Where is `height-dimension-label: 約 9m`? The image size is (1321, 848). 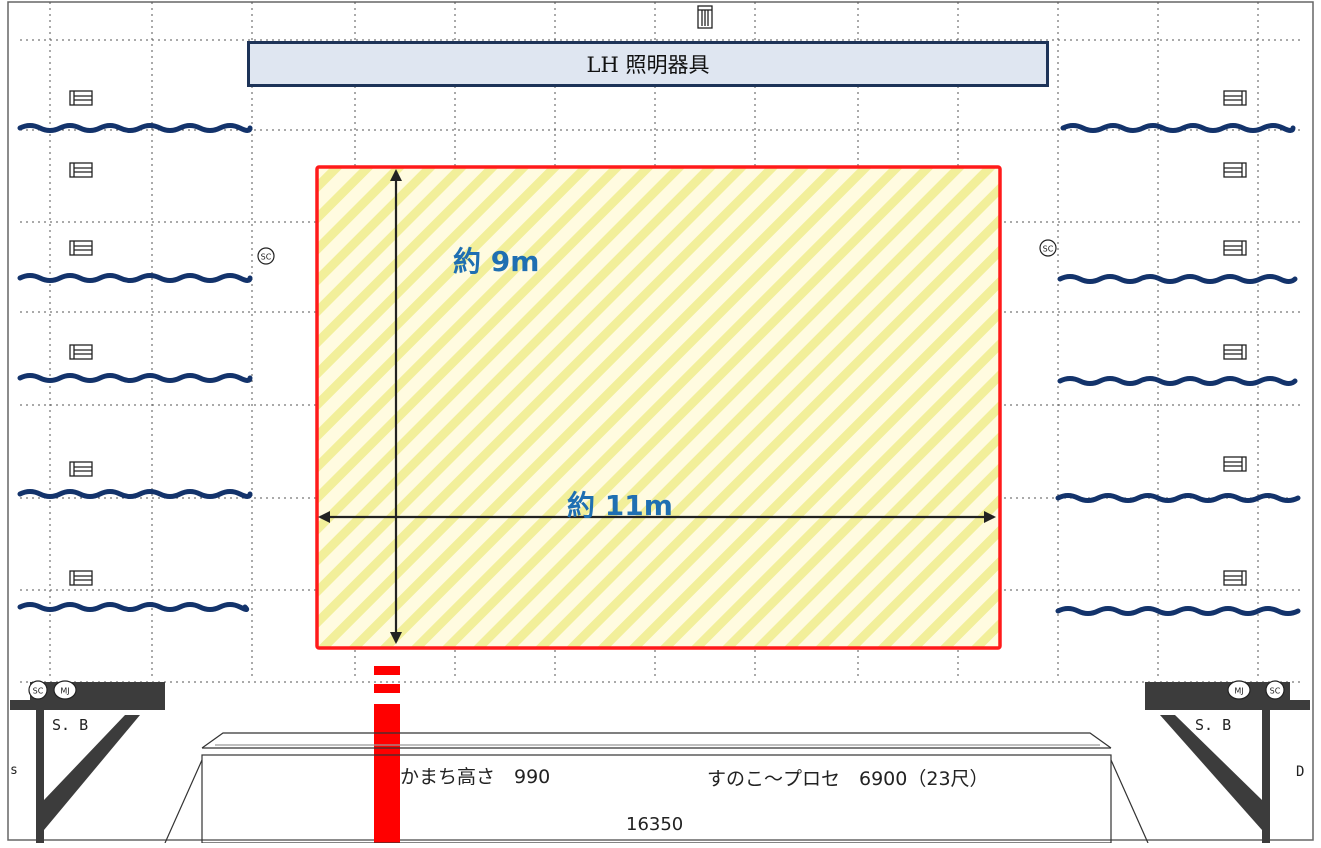
height-dimension-label: 約 9m is located at coordinates (496, 261).